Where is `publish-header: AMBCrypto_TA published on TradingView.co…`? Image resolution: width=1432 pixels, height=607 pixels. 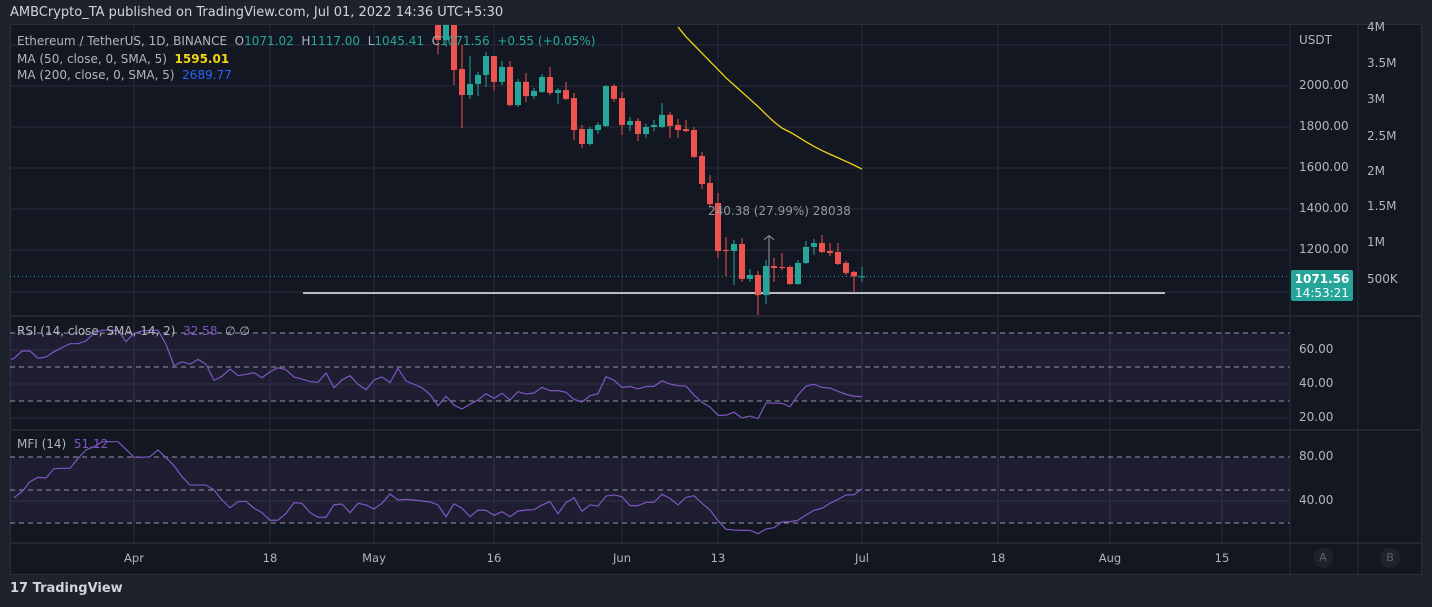
publish-header: AMBCrypto_TA published on TradingView.co… is located at coordinates (257, 12).